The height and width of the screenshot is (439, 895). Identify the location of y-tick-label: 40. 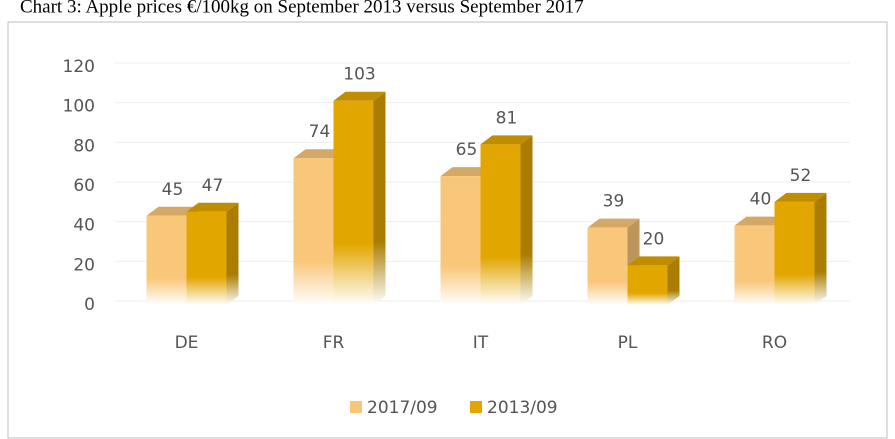
(84, 226).